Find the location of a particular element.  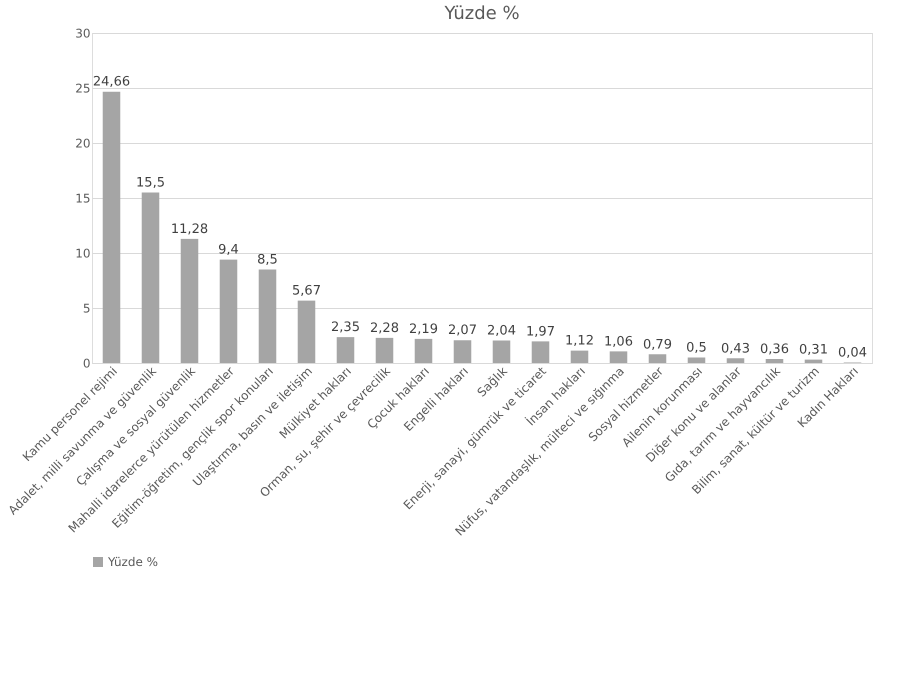

data-label: 2,19 is located at coordinates (423, 329).